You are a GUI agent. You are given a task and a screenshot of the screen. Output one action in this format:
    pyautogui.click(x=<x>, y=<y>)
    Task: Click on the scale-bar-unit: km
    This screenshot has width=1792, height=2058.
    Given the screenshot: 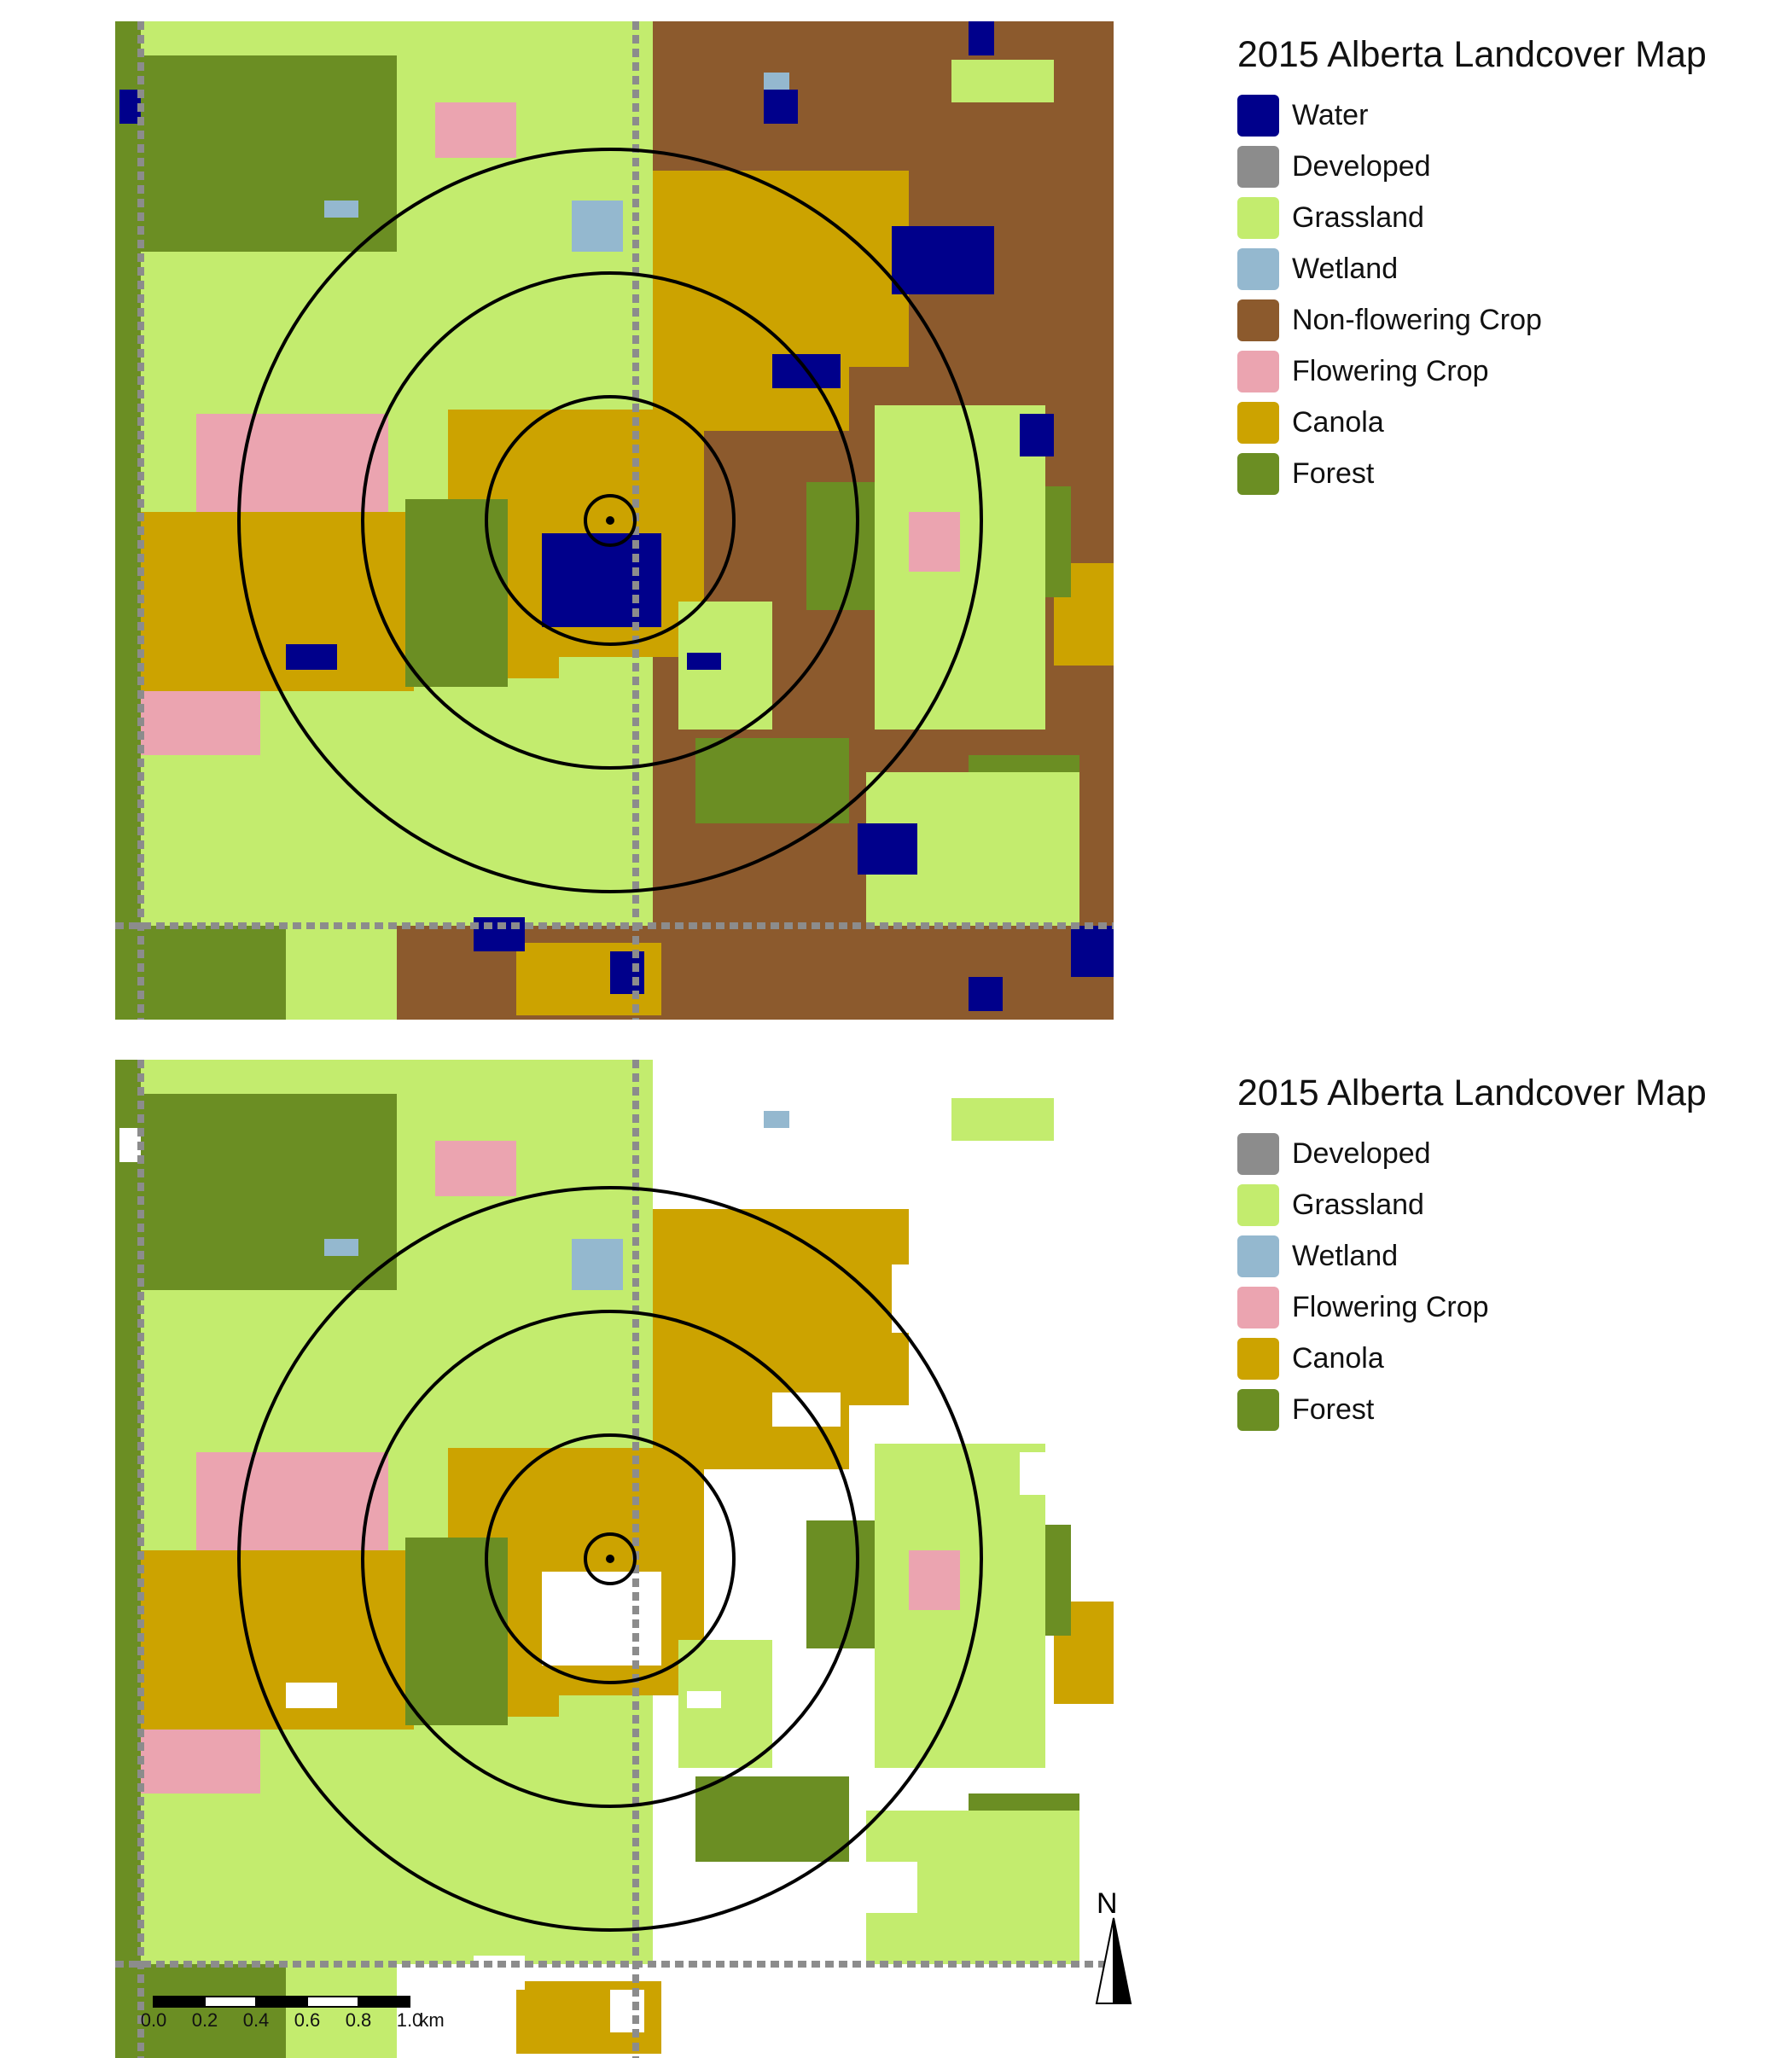 What is the action you would take?
    pyautogui.click(x=432, y=2020)
    